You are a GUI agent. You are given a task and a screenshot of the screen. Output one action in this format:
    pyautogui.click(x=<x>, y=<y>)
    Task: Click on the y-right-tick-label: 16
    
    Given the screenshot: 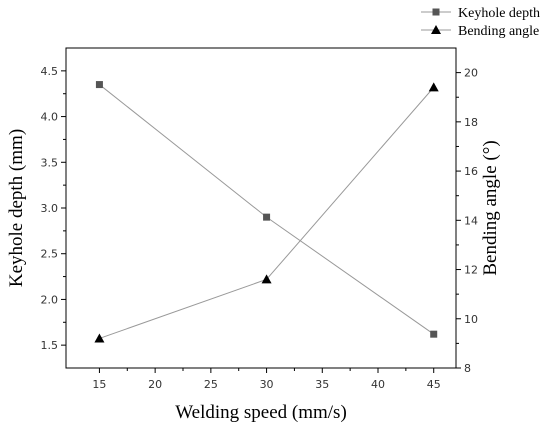 What is the action you would take?
    pyautogui.click(x=471, y=171)
    